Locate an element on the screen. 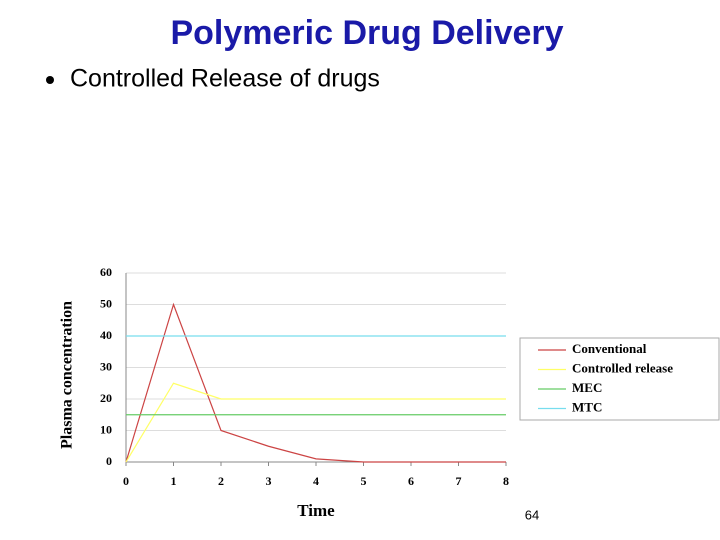 This screenshot has height=540, width=720. x-tick-label: 7 is located at coordinates (459, 481).